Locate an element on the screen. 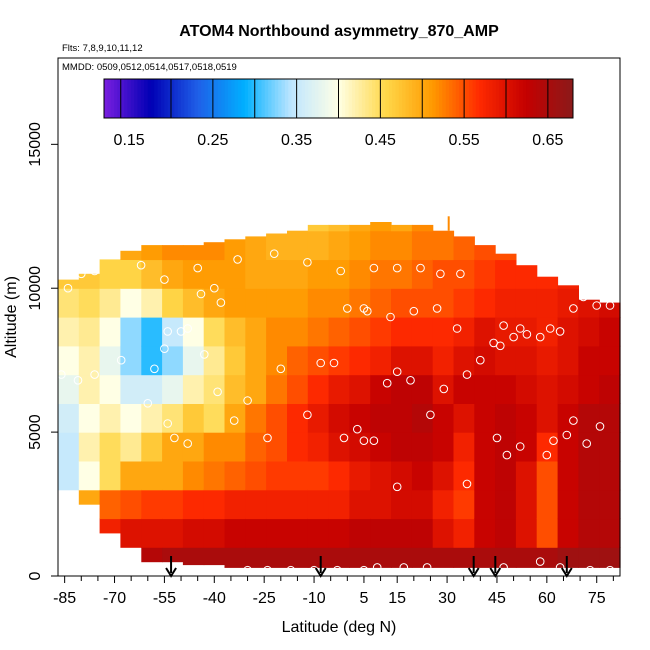 The width and height of the screenshot is (650, 650). x-tick-label: -70 is located at coordinates (114, 598).